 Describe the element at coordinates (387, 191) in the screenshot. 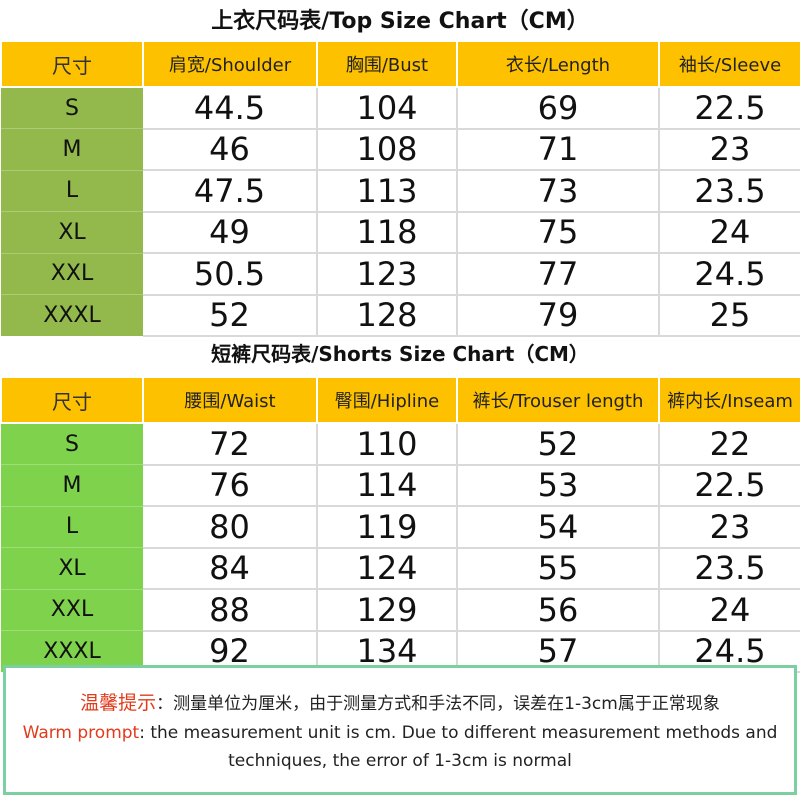

I see `measurement-cell: 113` at that location.